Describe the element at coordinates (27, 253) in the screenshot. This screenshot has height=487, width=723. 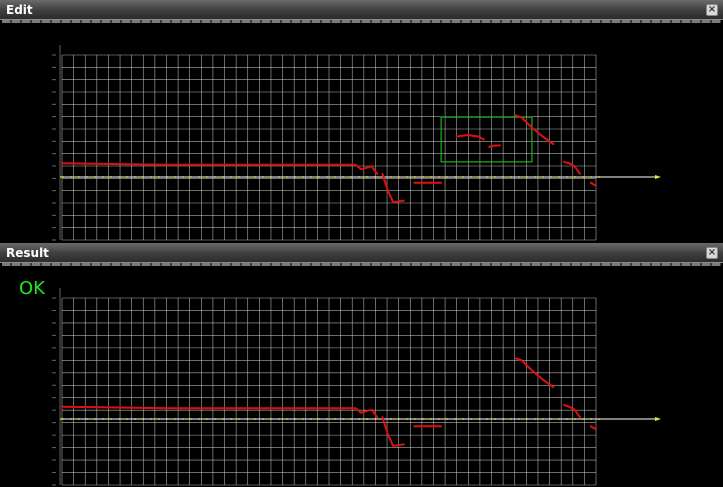
I see `result-panel-title: Result` at that location.